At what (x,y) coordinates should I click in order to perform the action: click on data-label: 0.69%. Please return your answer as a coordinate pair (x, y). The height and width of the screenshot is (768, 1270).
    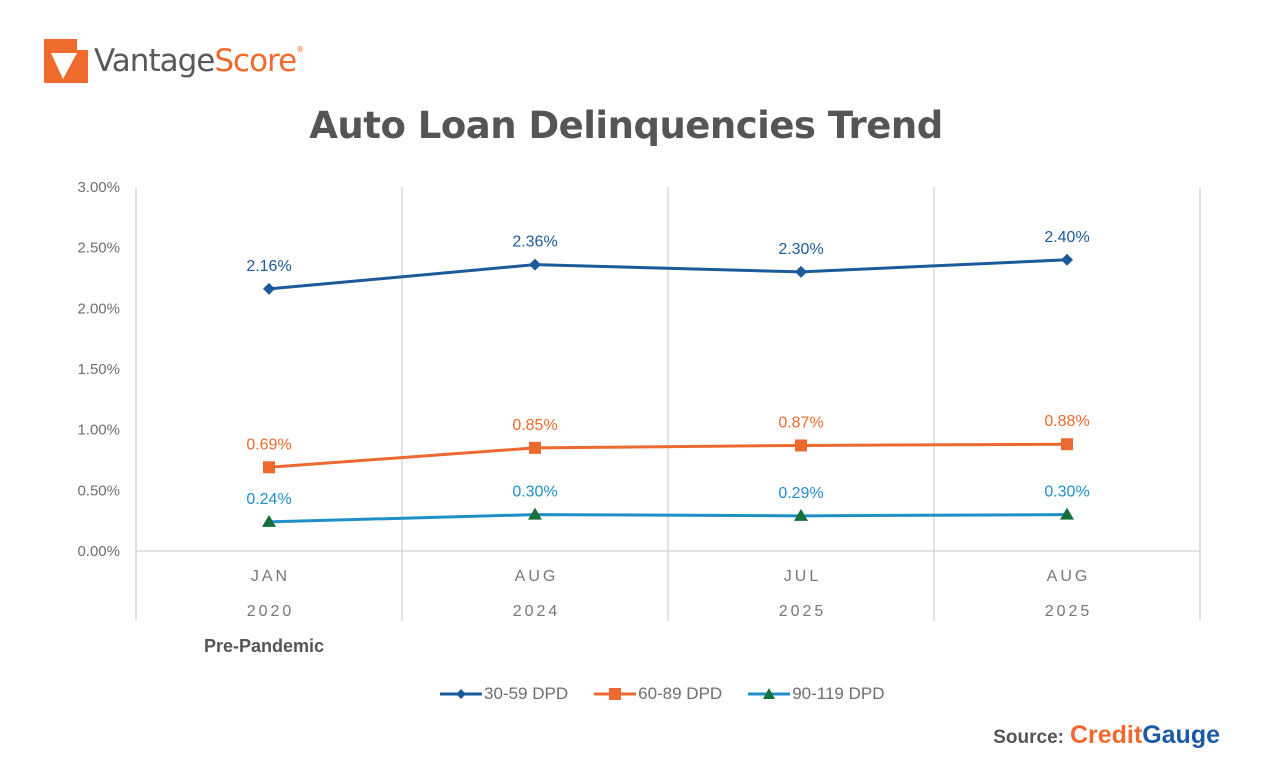
    Looking at the image, I should click on (268, 444).